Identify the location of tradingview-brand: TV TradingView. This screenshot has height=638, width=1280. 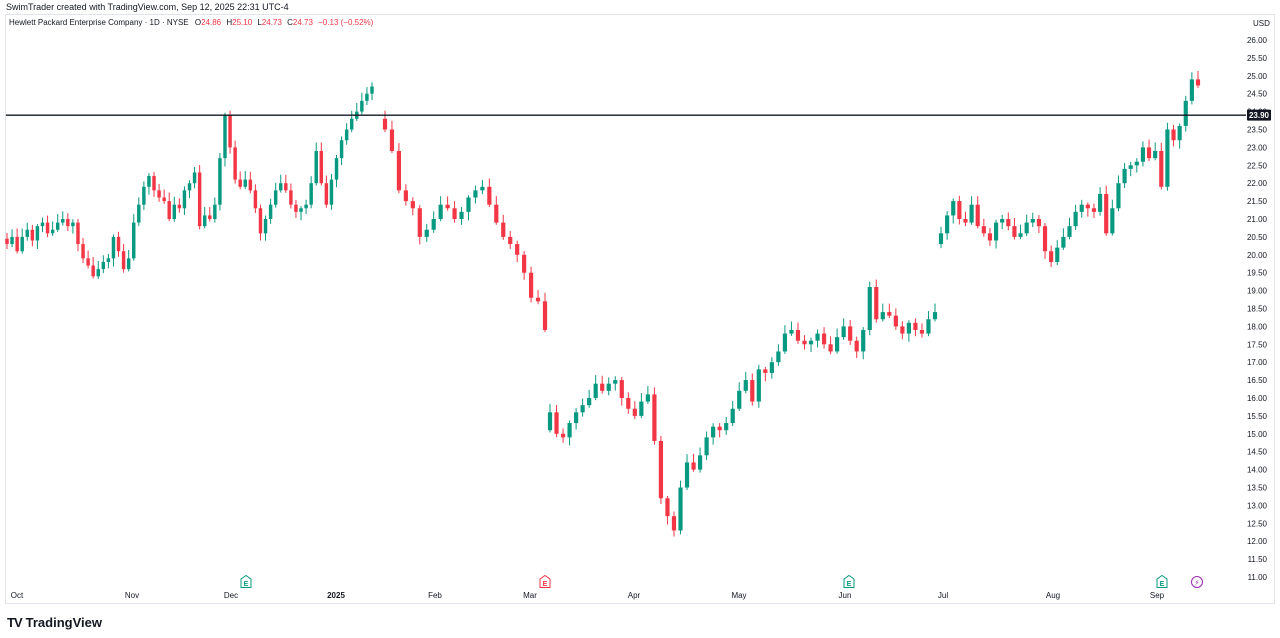
(54, 622).